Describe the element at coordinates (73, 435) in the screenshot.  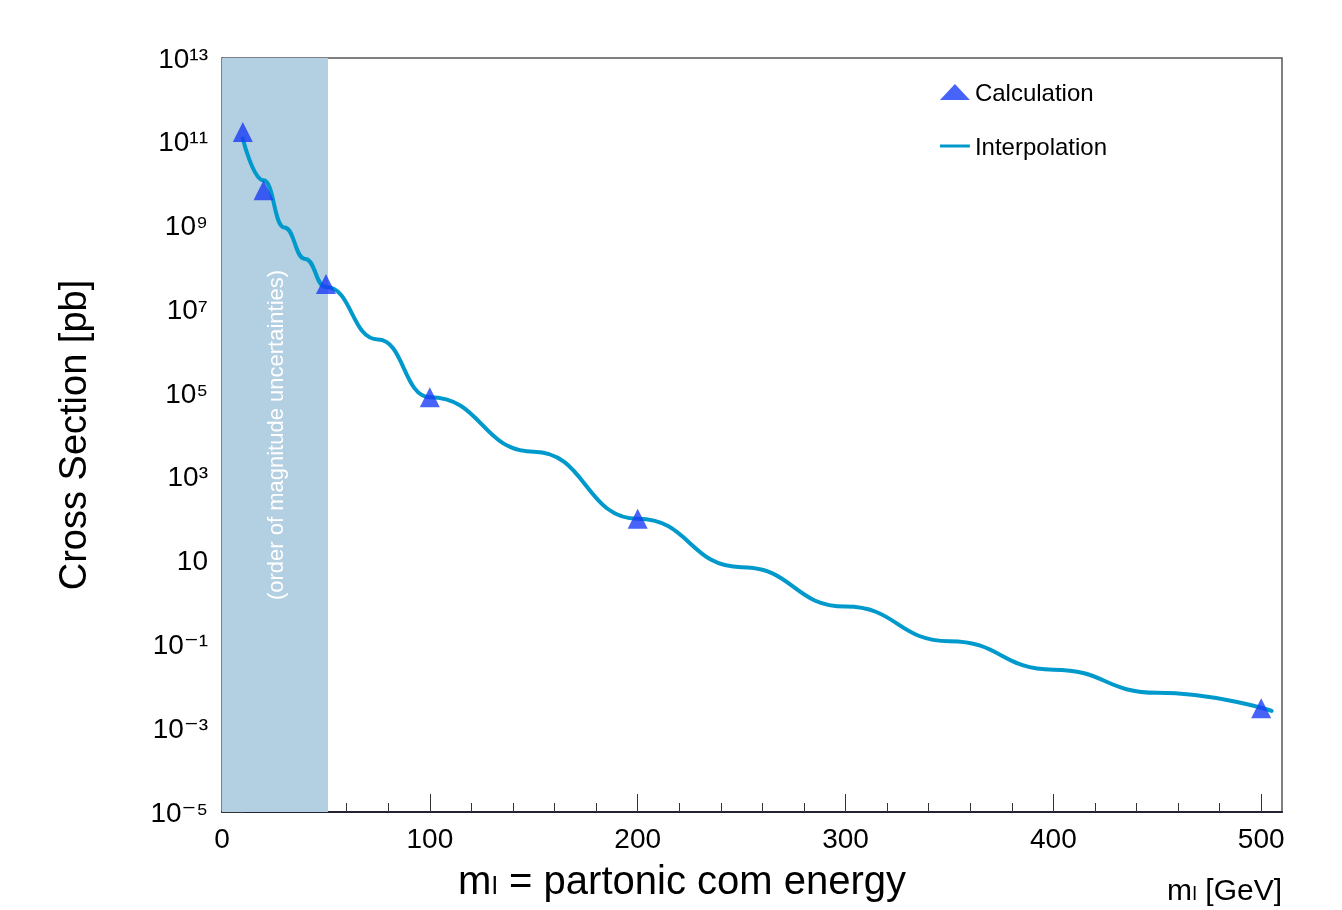
I see `y-axis-title: Cross Section [pb]` at that location.